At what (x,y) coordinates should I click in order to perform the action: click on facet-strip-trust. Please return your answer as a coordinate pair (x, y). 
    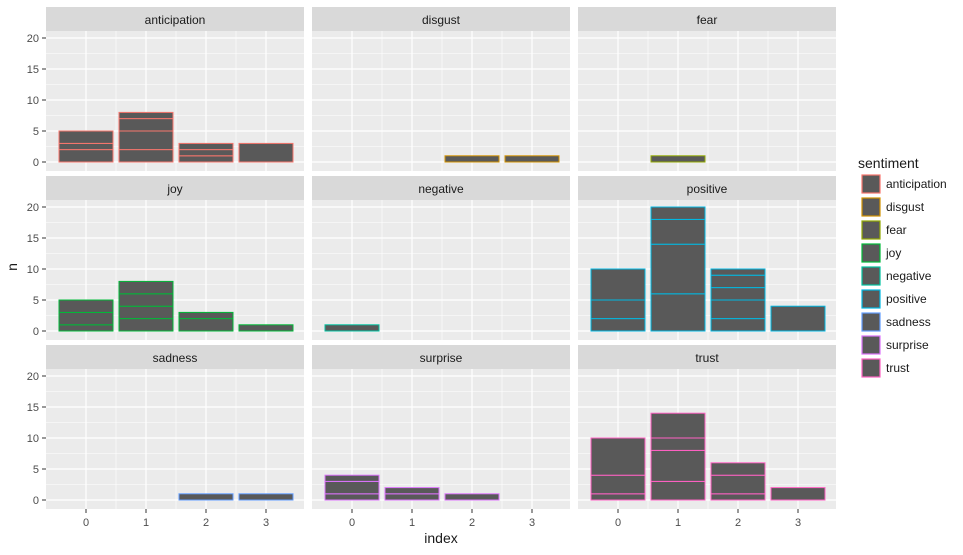
    Looking at the image, I should click on (707, 357).